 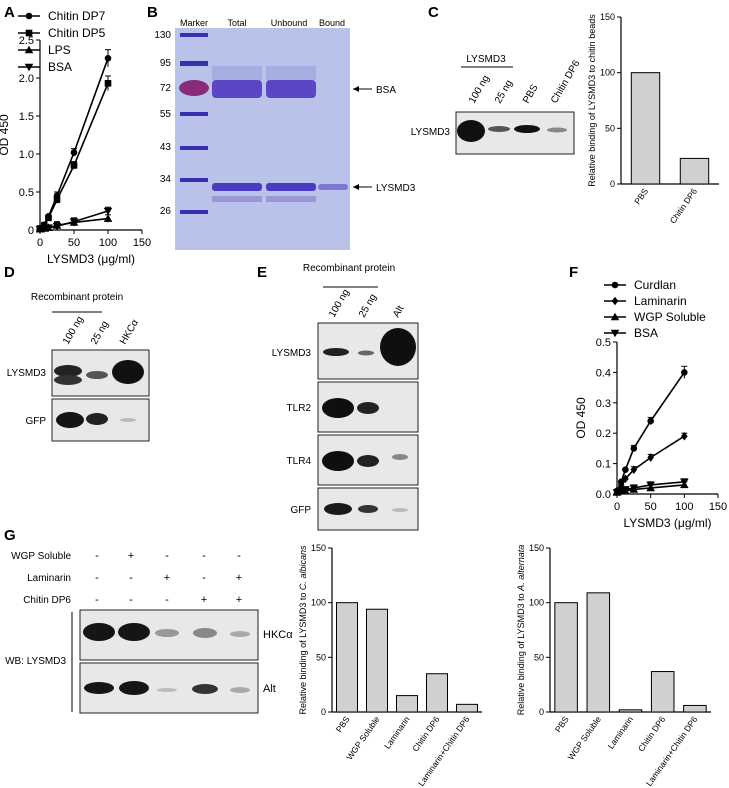 I want to click on blot-group-label: Recombinant protein, so click(x=77, y=297).